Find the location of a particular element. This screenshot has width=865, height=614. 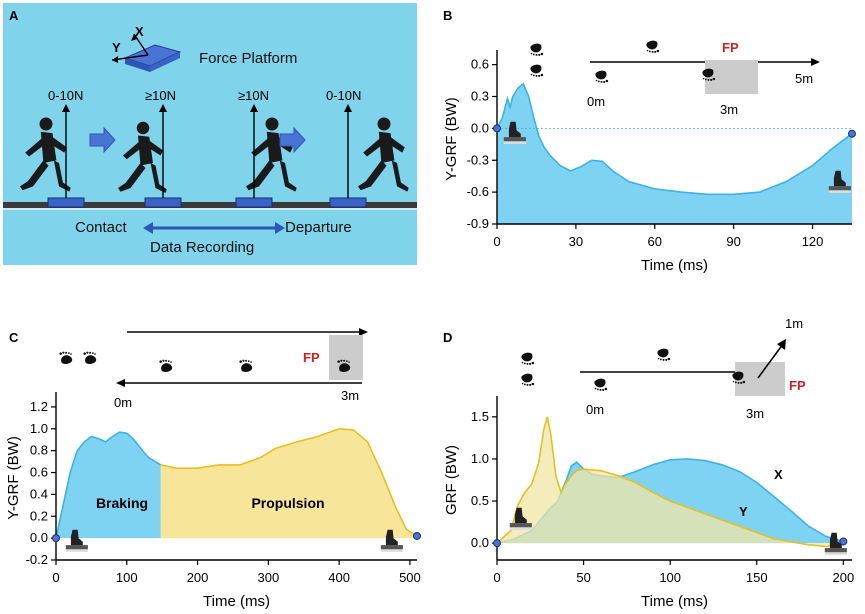

cut-arrow is located at coordinates (770, 361).